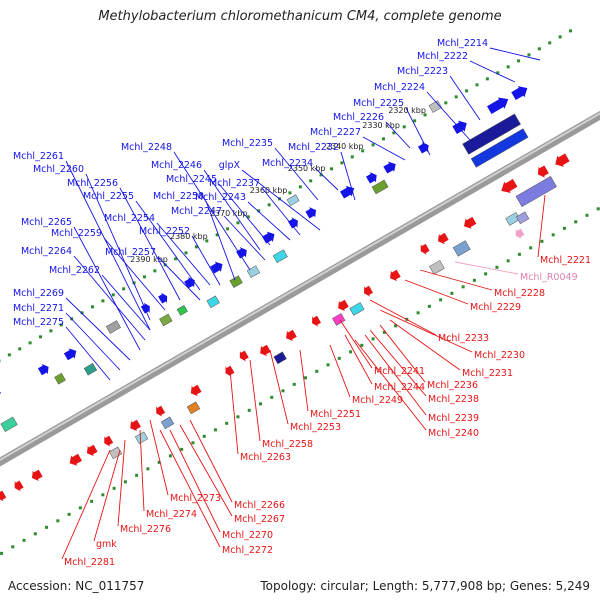 The height and width of the screenshot is (600, 600). I want to click on forward-gene-label: Mchl_2248, so click(146, 147).